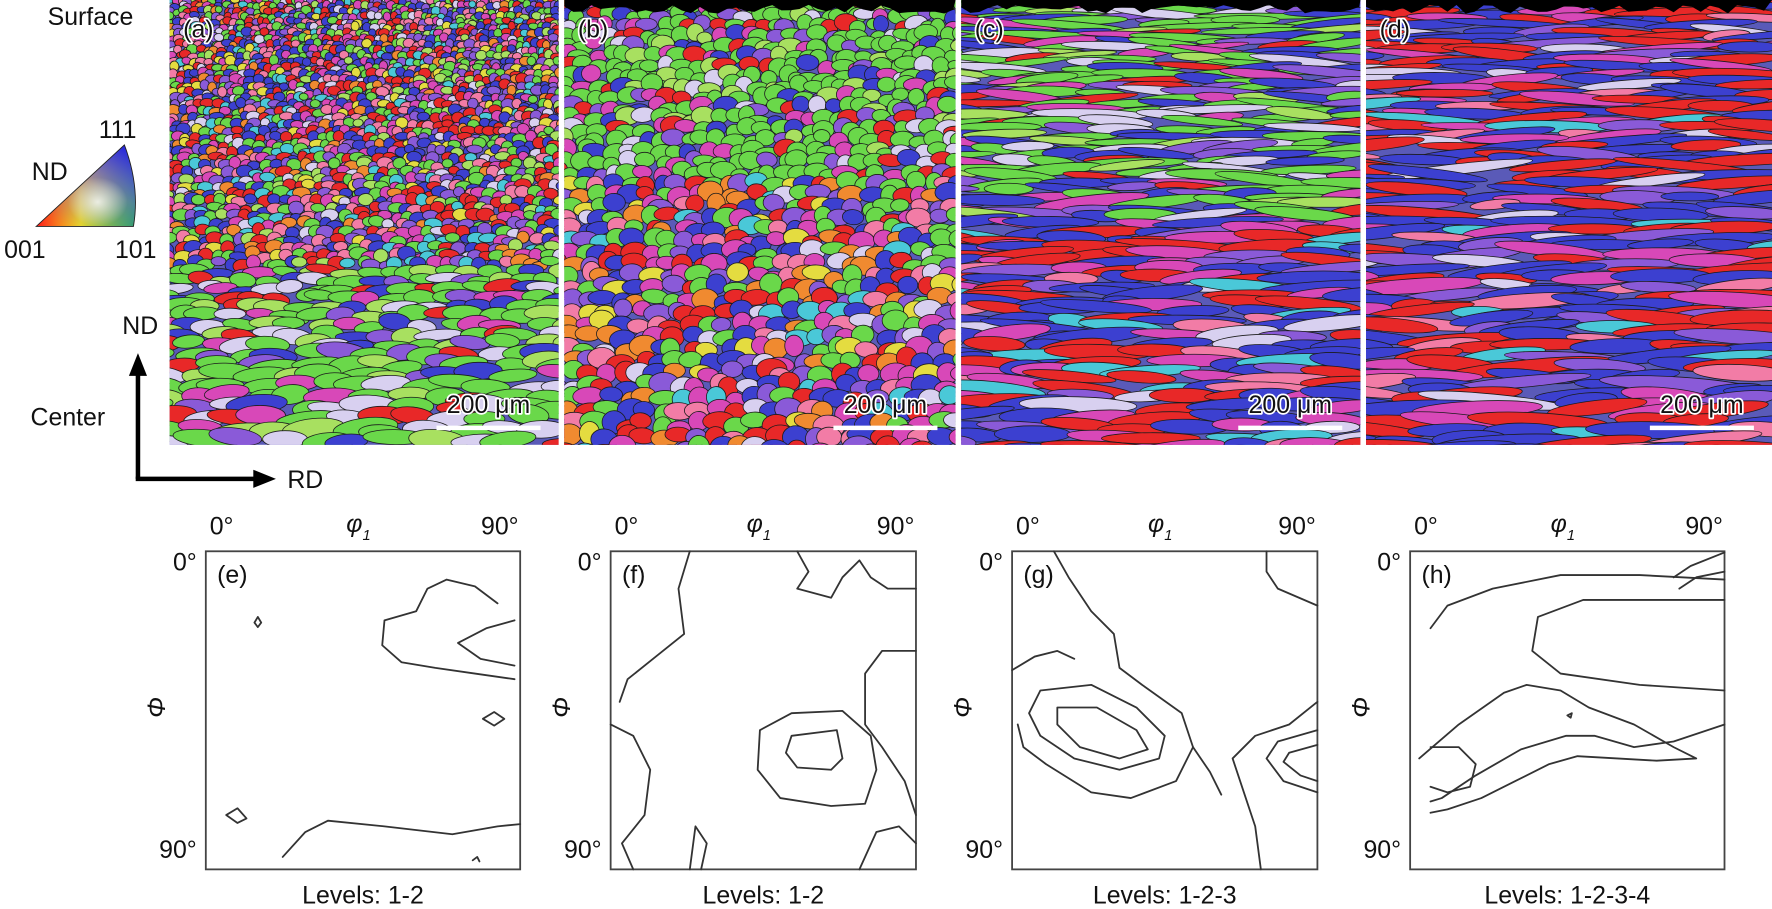 This screenshot has height=909, width=1772. What do you see at coordinates (85, 185) in the screenshot?
I see `ipf-outline` at bounding box center [85, 185].